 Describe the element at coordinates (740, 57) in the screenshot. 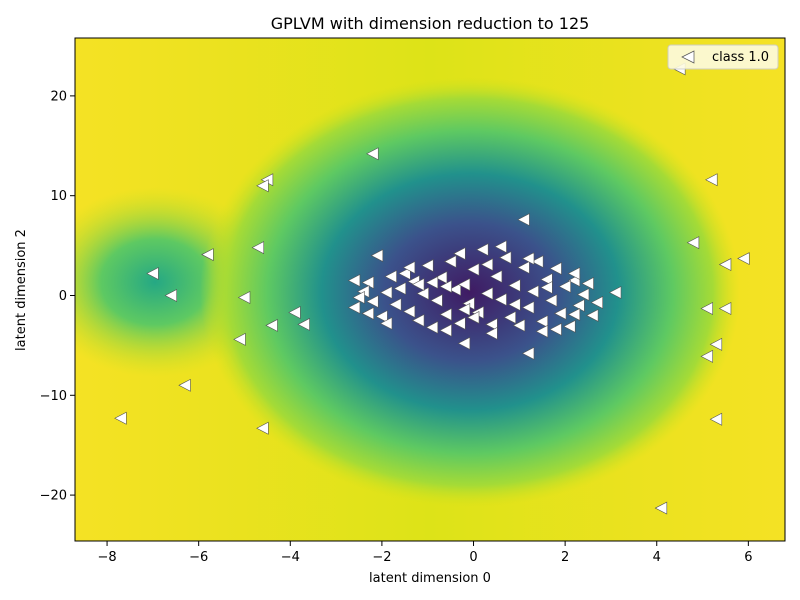

I see `legend-entry-label: class 1.0` at that location.